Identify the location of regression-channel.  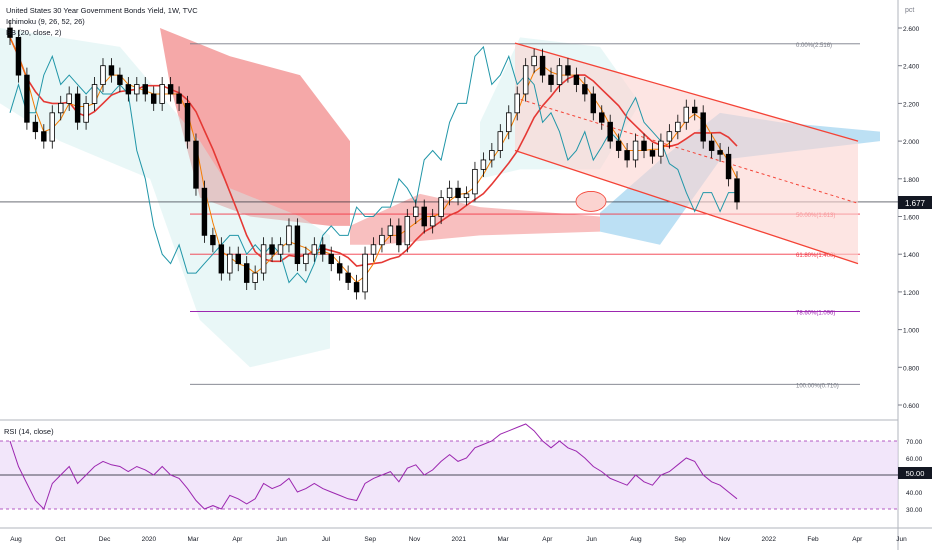
(686, 153).